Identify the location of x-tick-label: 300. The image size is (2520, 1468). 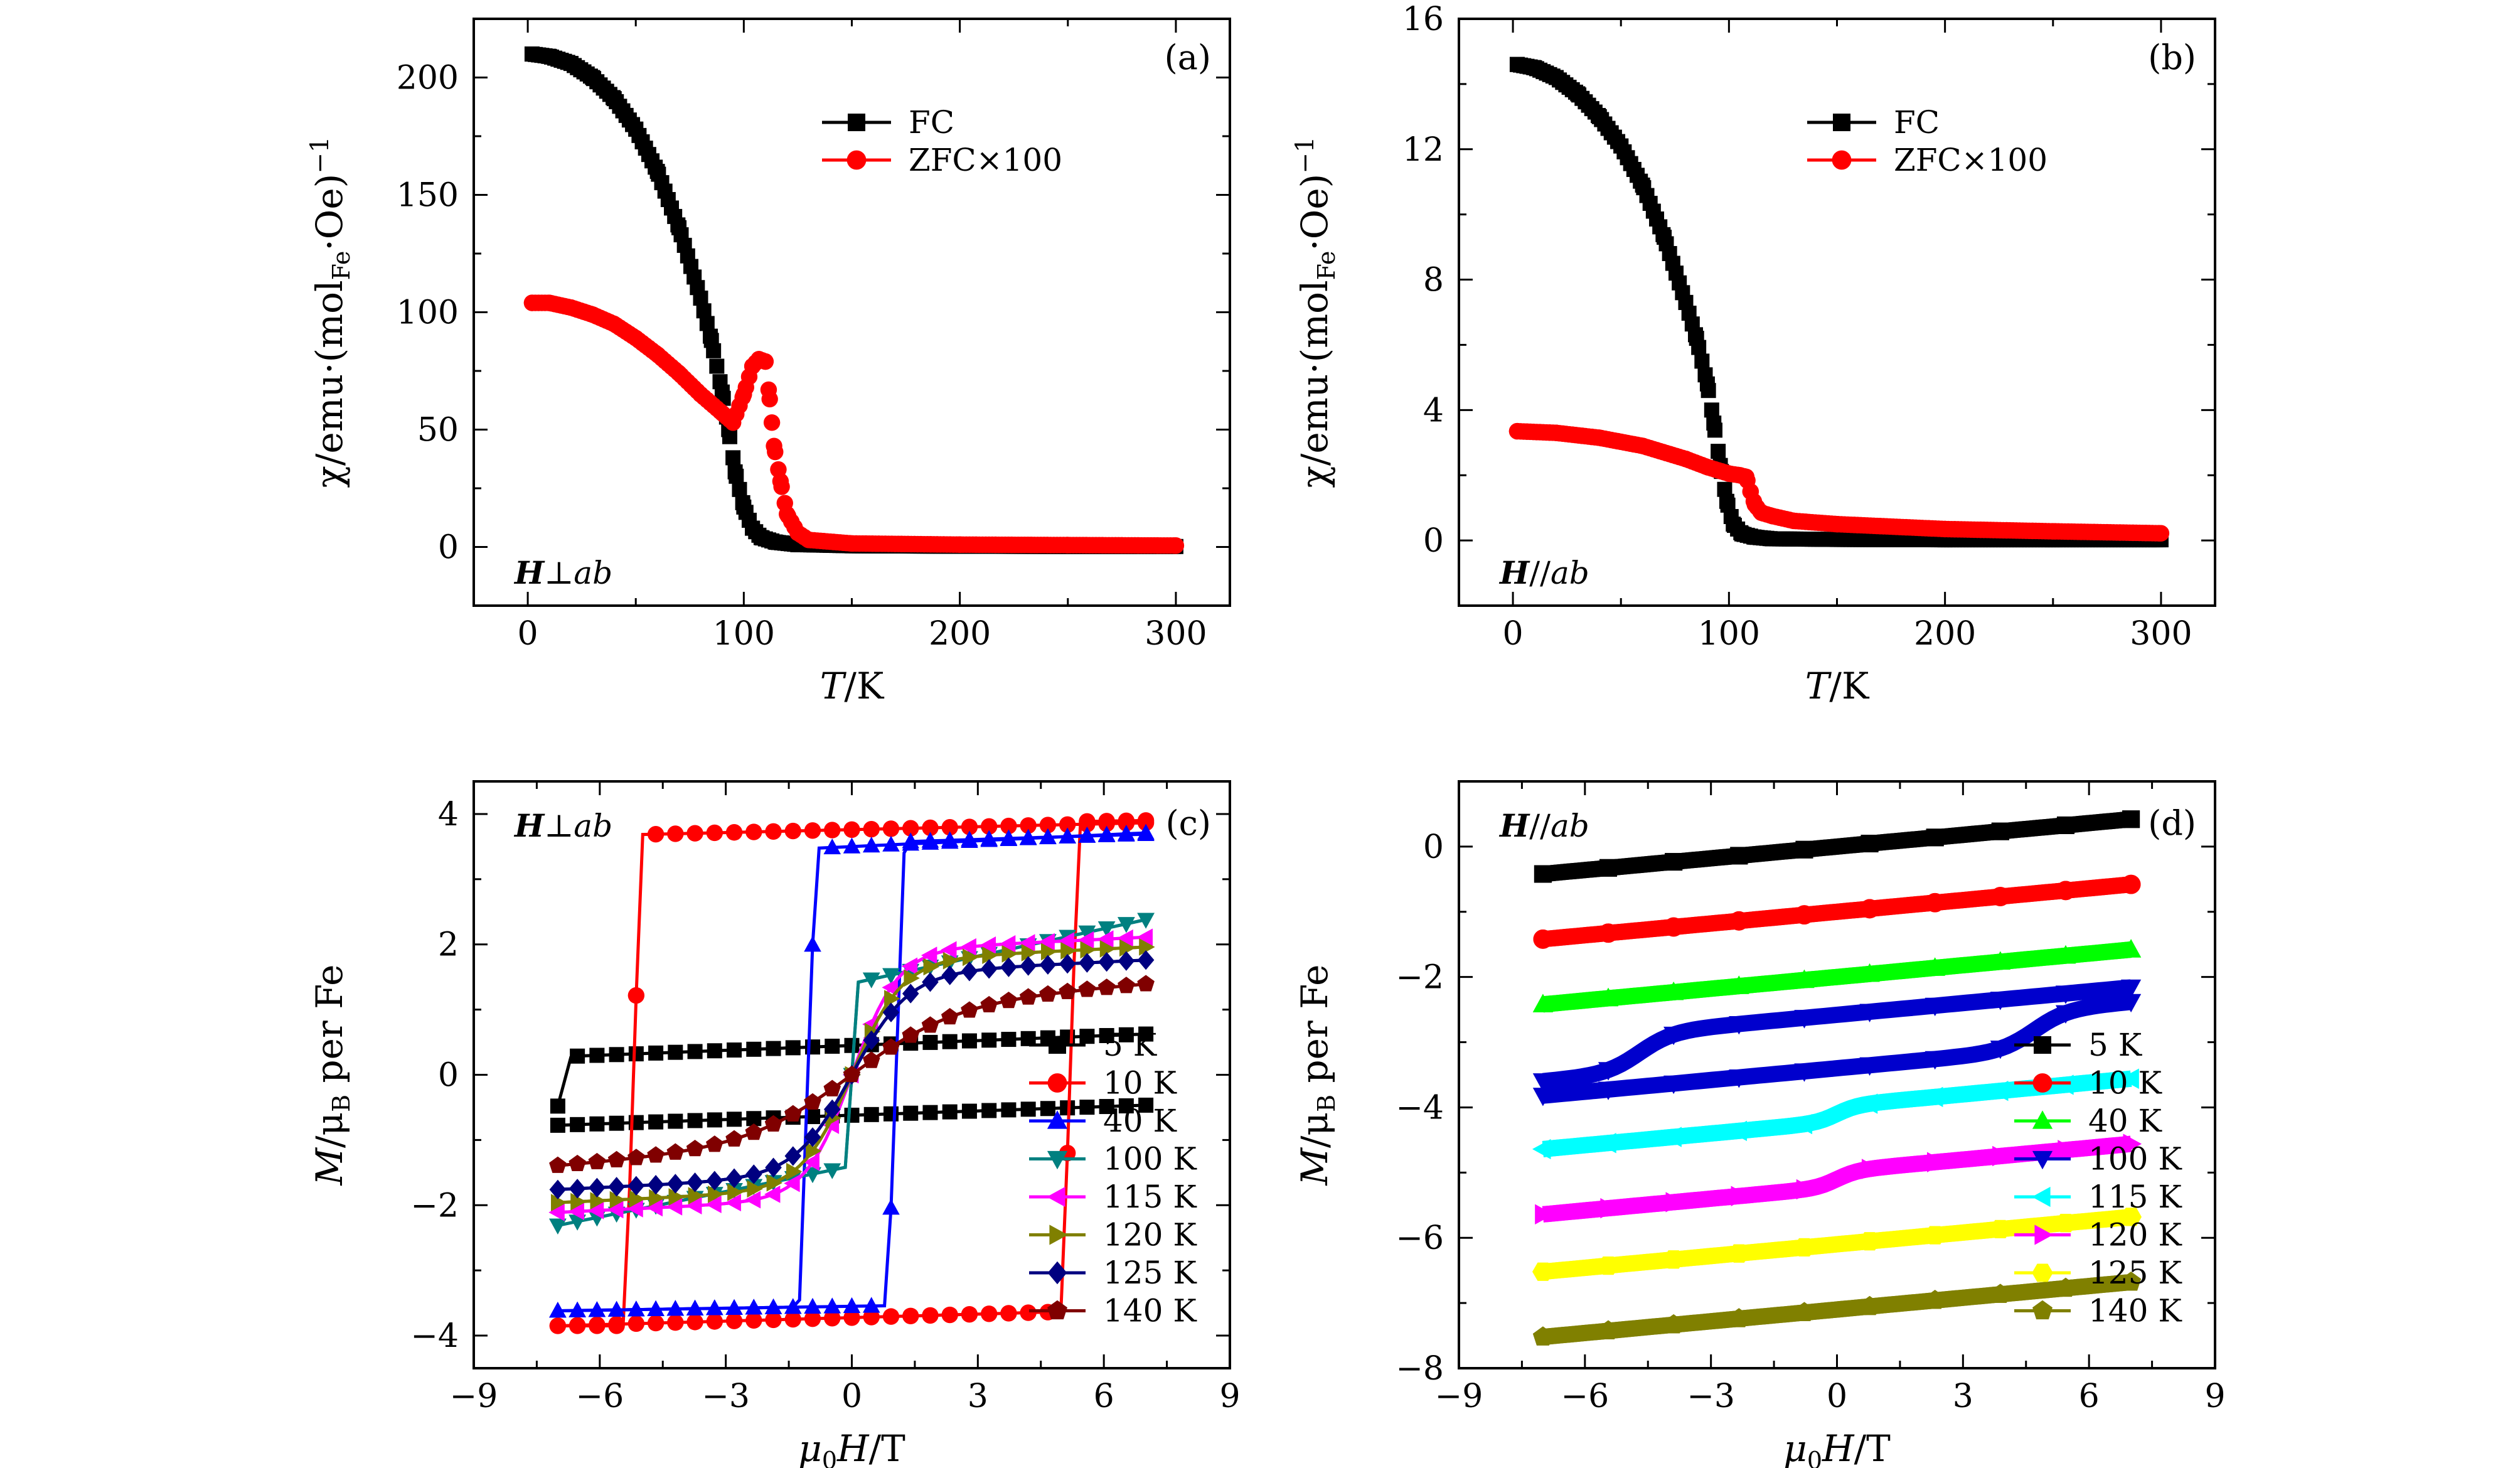
(1176, 634).